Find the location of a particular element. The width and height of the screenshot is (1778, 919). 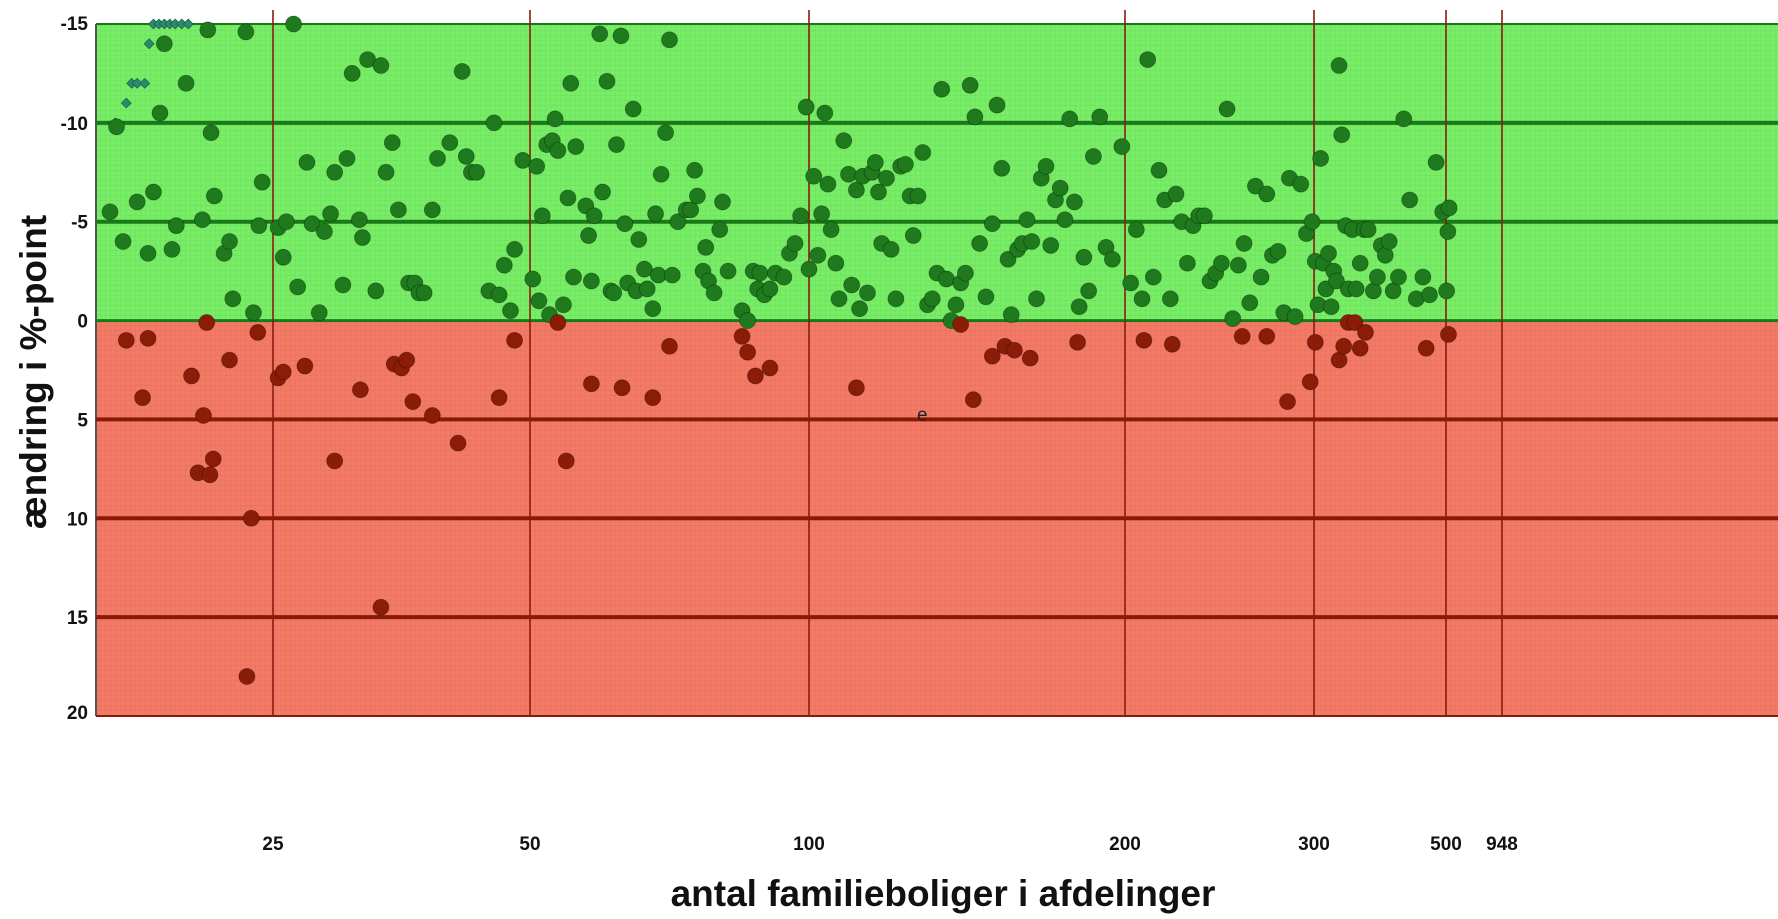

x-tick-label: 50 is located at coordinates (529, 844).